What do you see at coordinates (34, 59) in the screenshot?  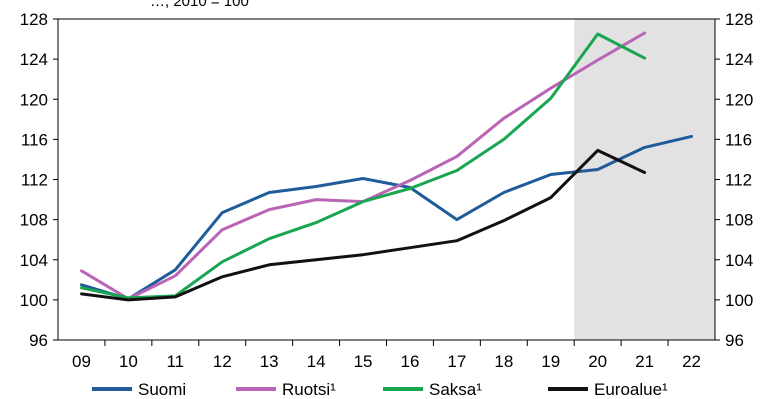 I see `y-tick-label-left: 124` at bounding box center [34, 59].